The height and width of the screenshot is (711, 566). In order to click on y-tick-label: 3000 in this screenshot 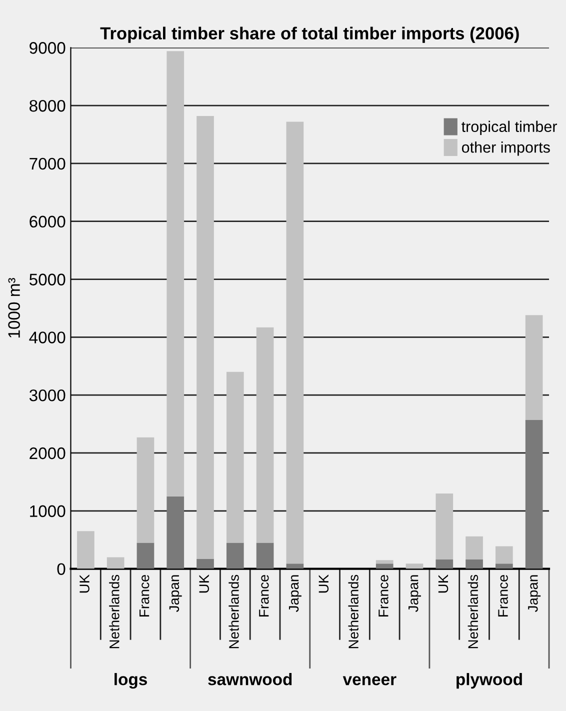, I will do `click(47, 395)`.